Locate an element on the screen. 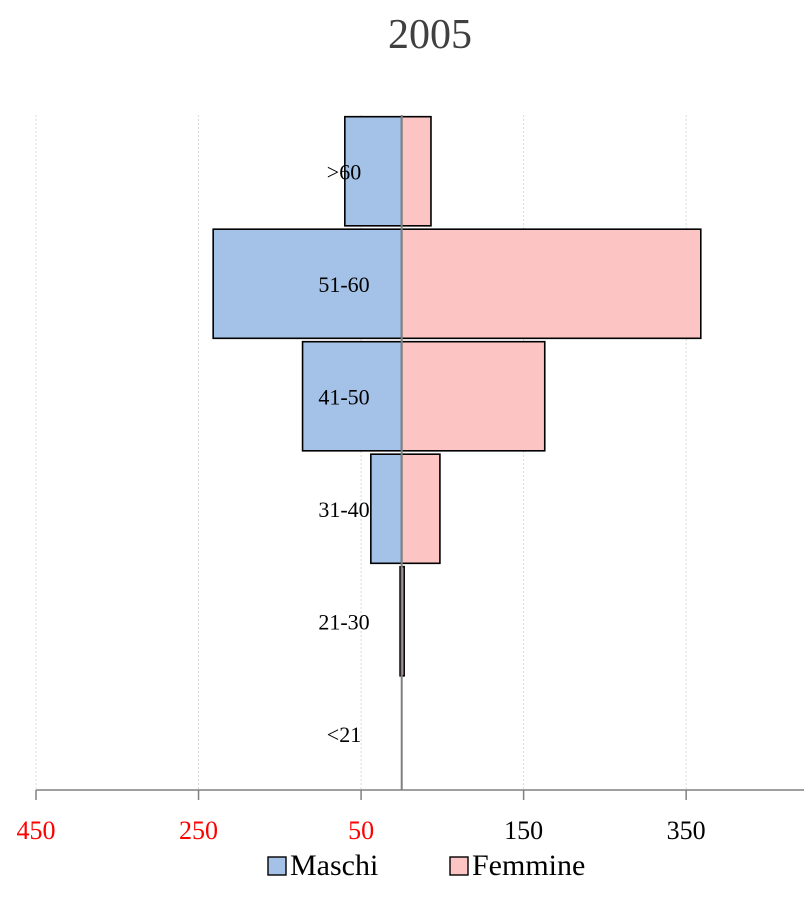 The image size is (804, 903). category-label-1: 21-30 is located at coordinates (343, 621).